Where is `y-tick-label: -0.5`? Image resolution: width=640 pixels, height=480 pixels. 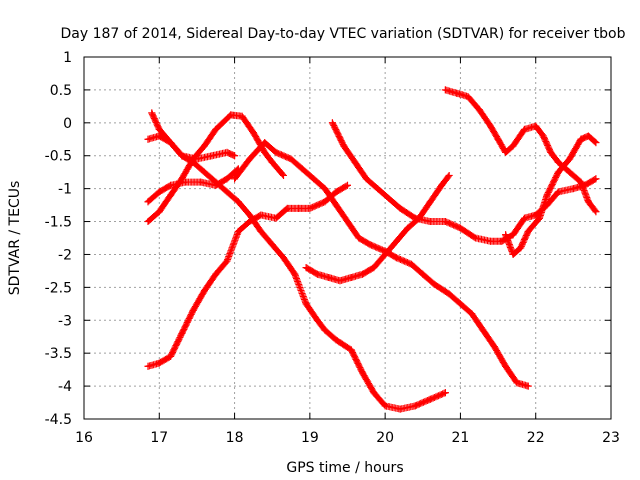 y-tick-label: -0.5 is located at coordinates (58, 157).